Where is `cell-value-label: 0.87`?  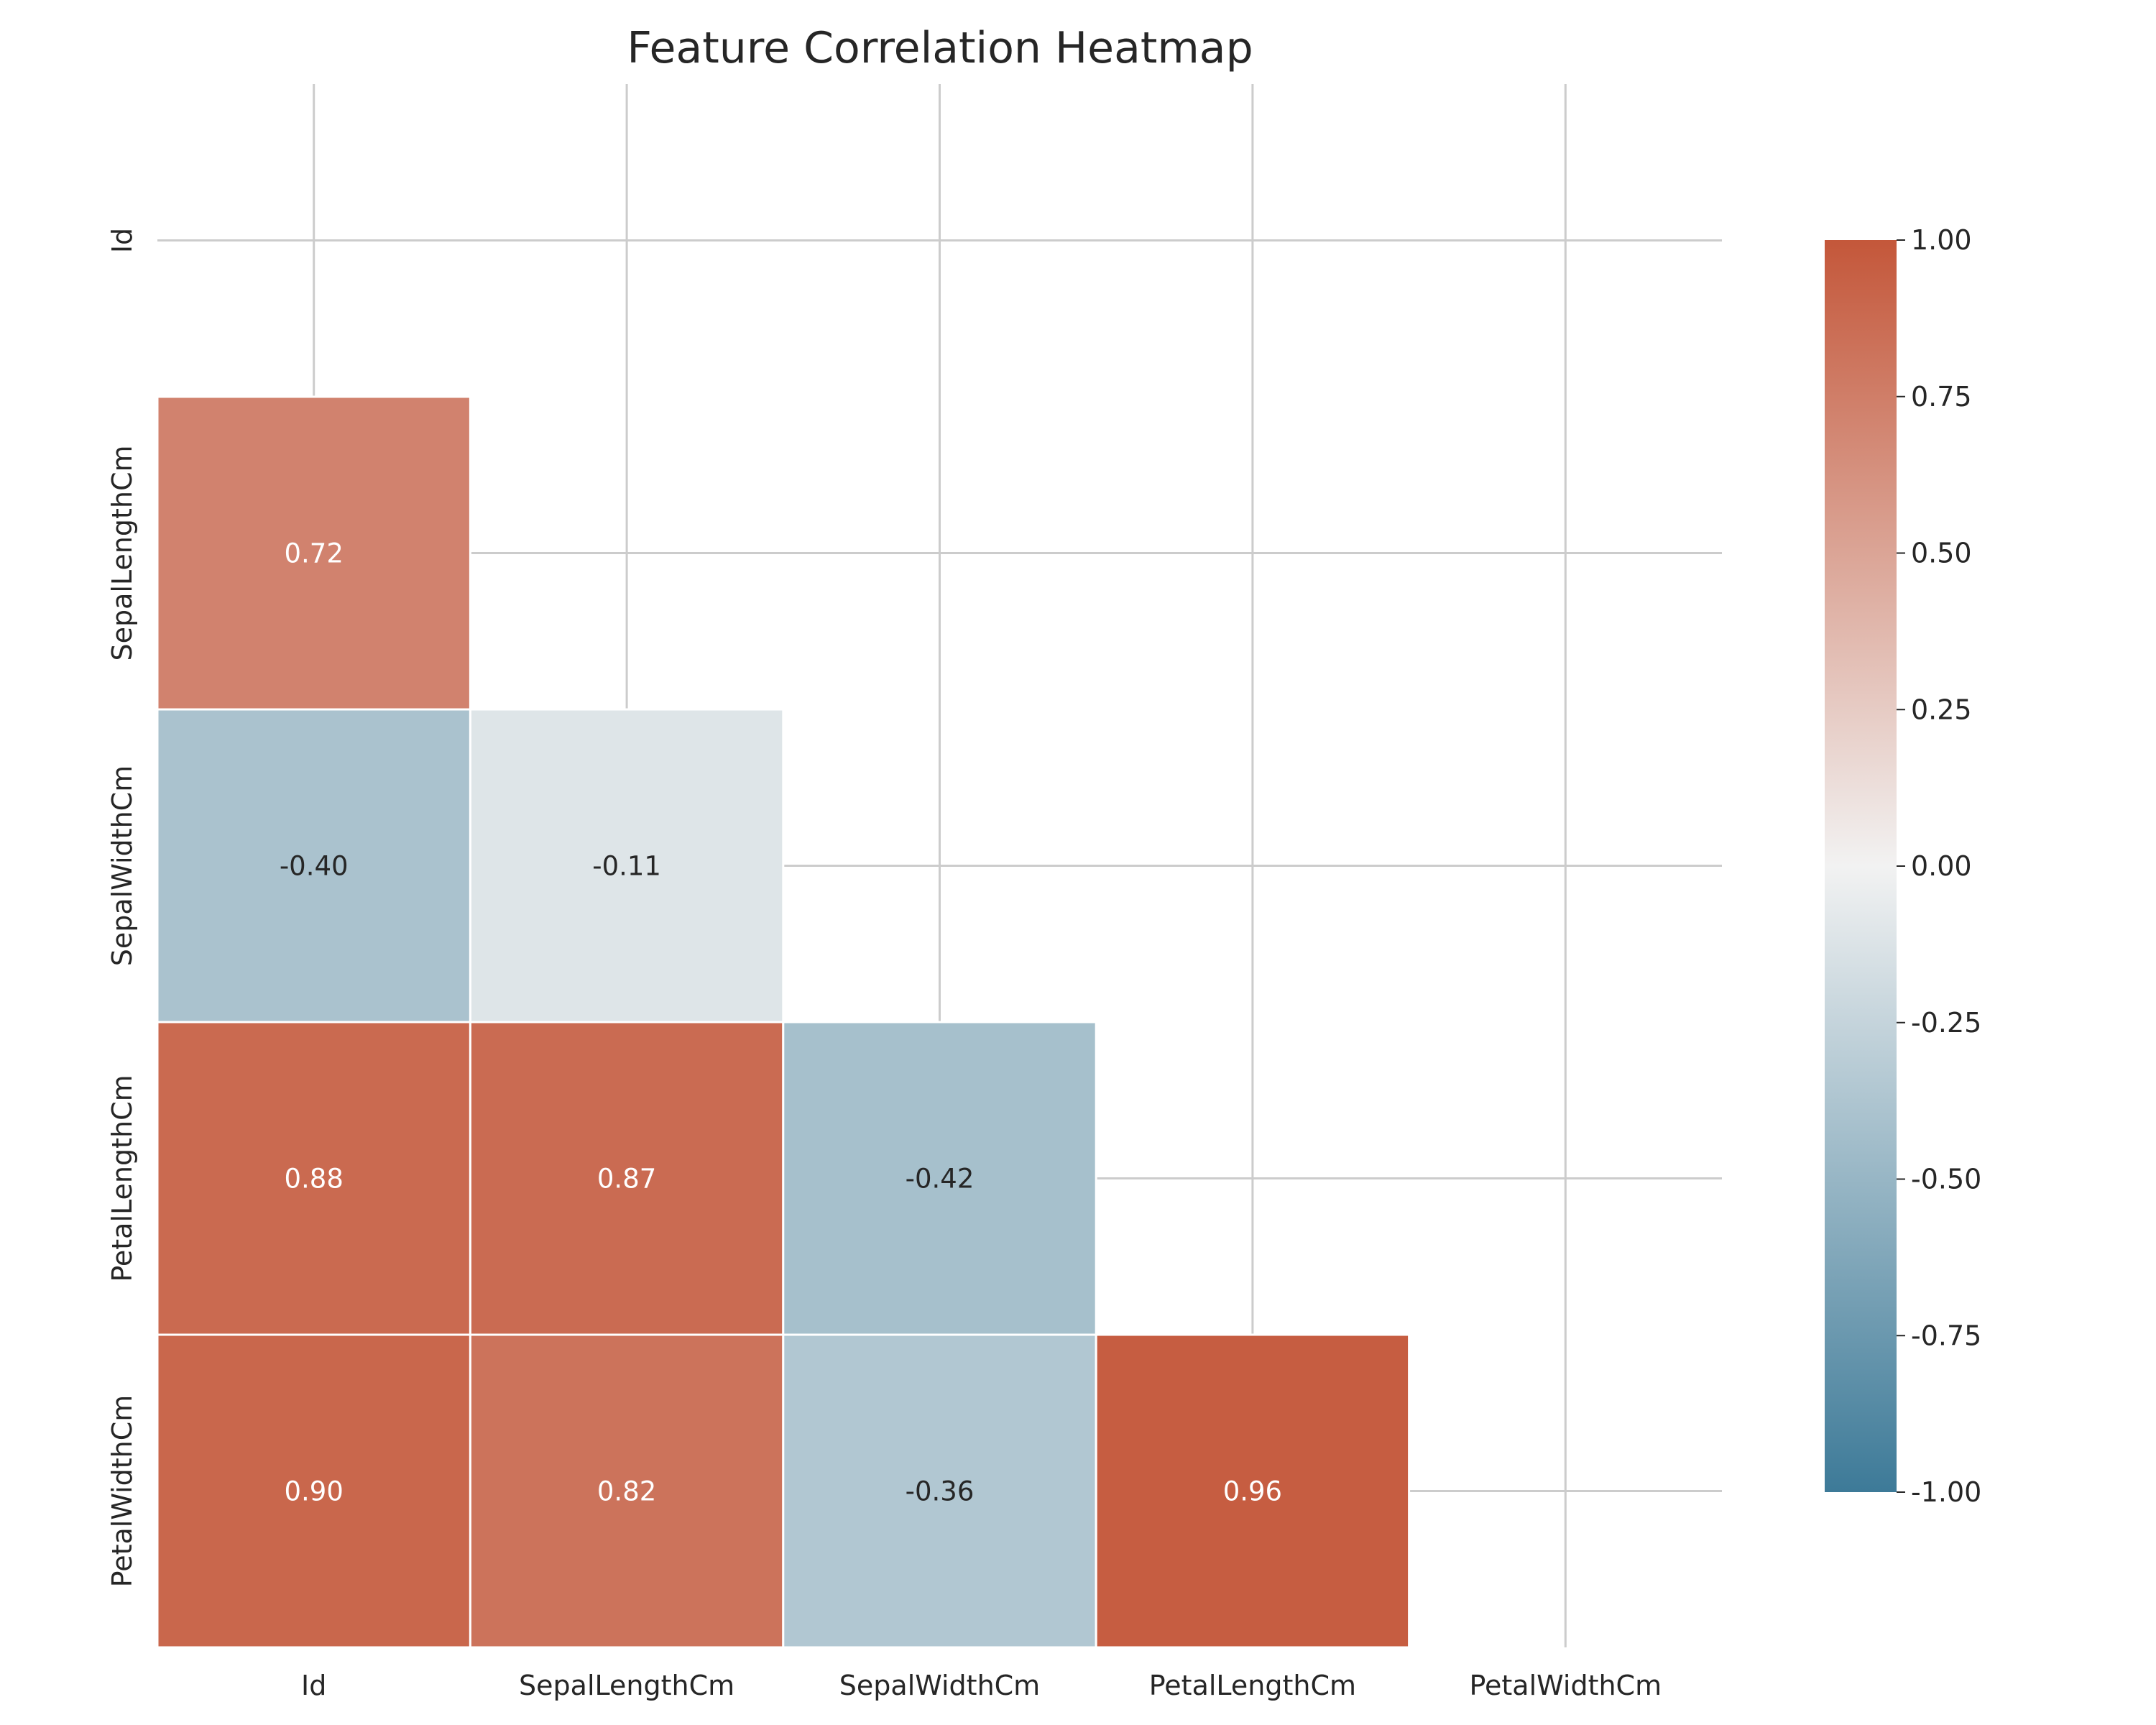 cell-value-label: 0.87 is located at coordinates (626, 1179).